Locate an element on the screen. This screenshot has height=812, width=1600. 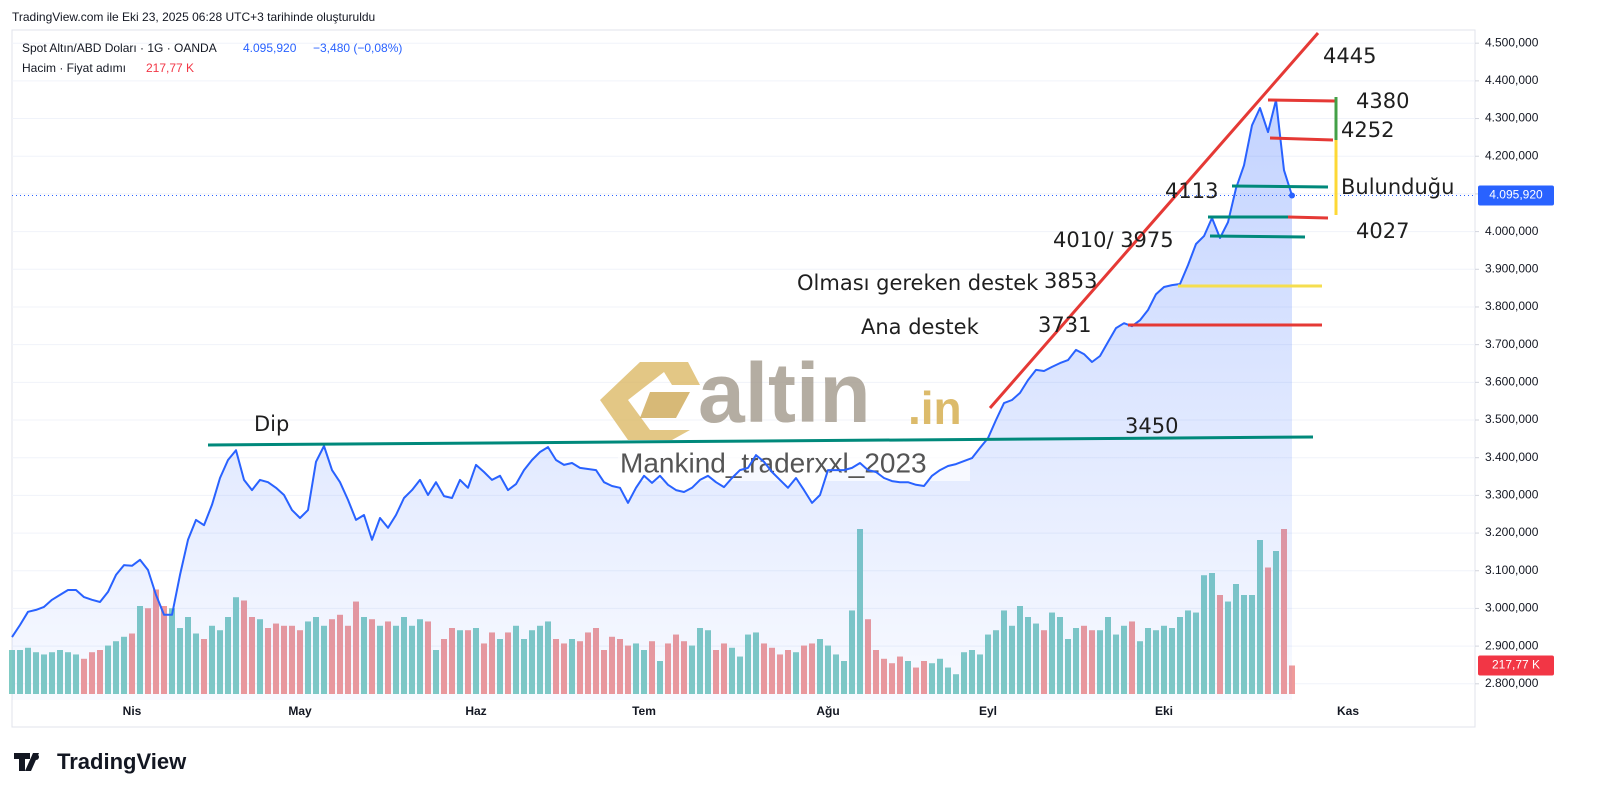
watermark-backdrop is located at coordinates (794, 464).